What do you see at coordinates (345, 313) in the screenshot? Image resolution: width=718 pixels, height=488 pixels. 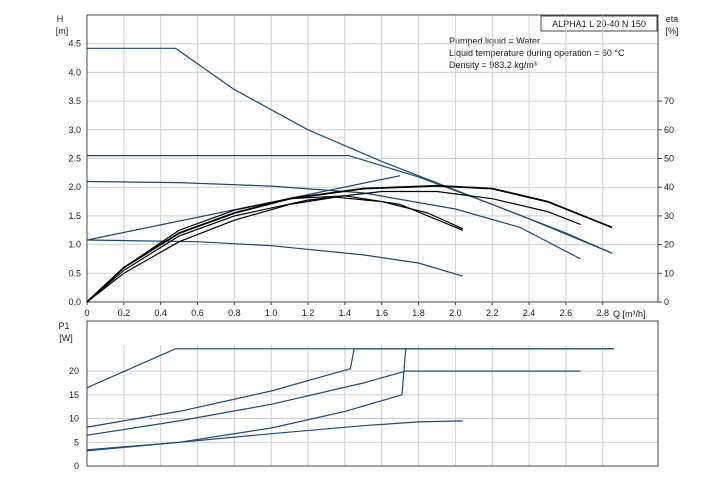 I see `x-tick-label: 1.4` at bounding box center [345, 313].